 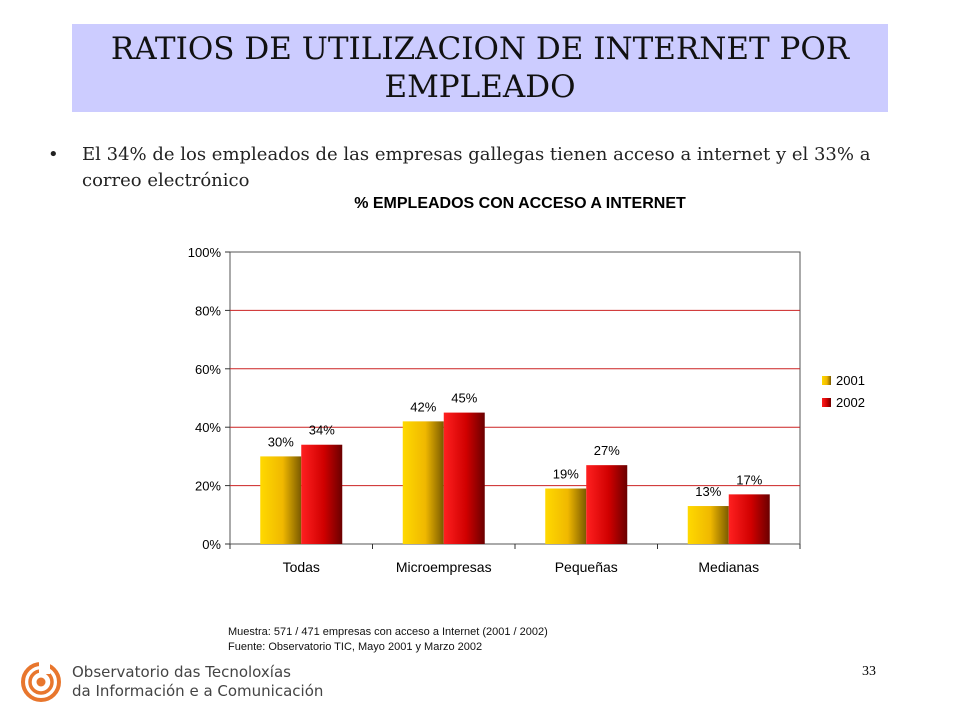 What do you see at coordinates (208, 427) in the screenshot?
I see `y-tick-label: 40%` at bounding box center [208, 427].